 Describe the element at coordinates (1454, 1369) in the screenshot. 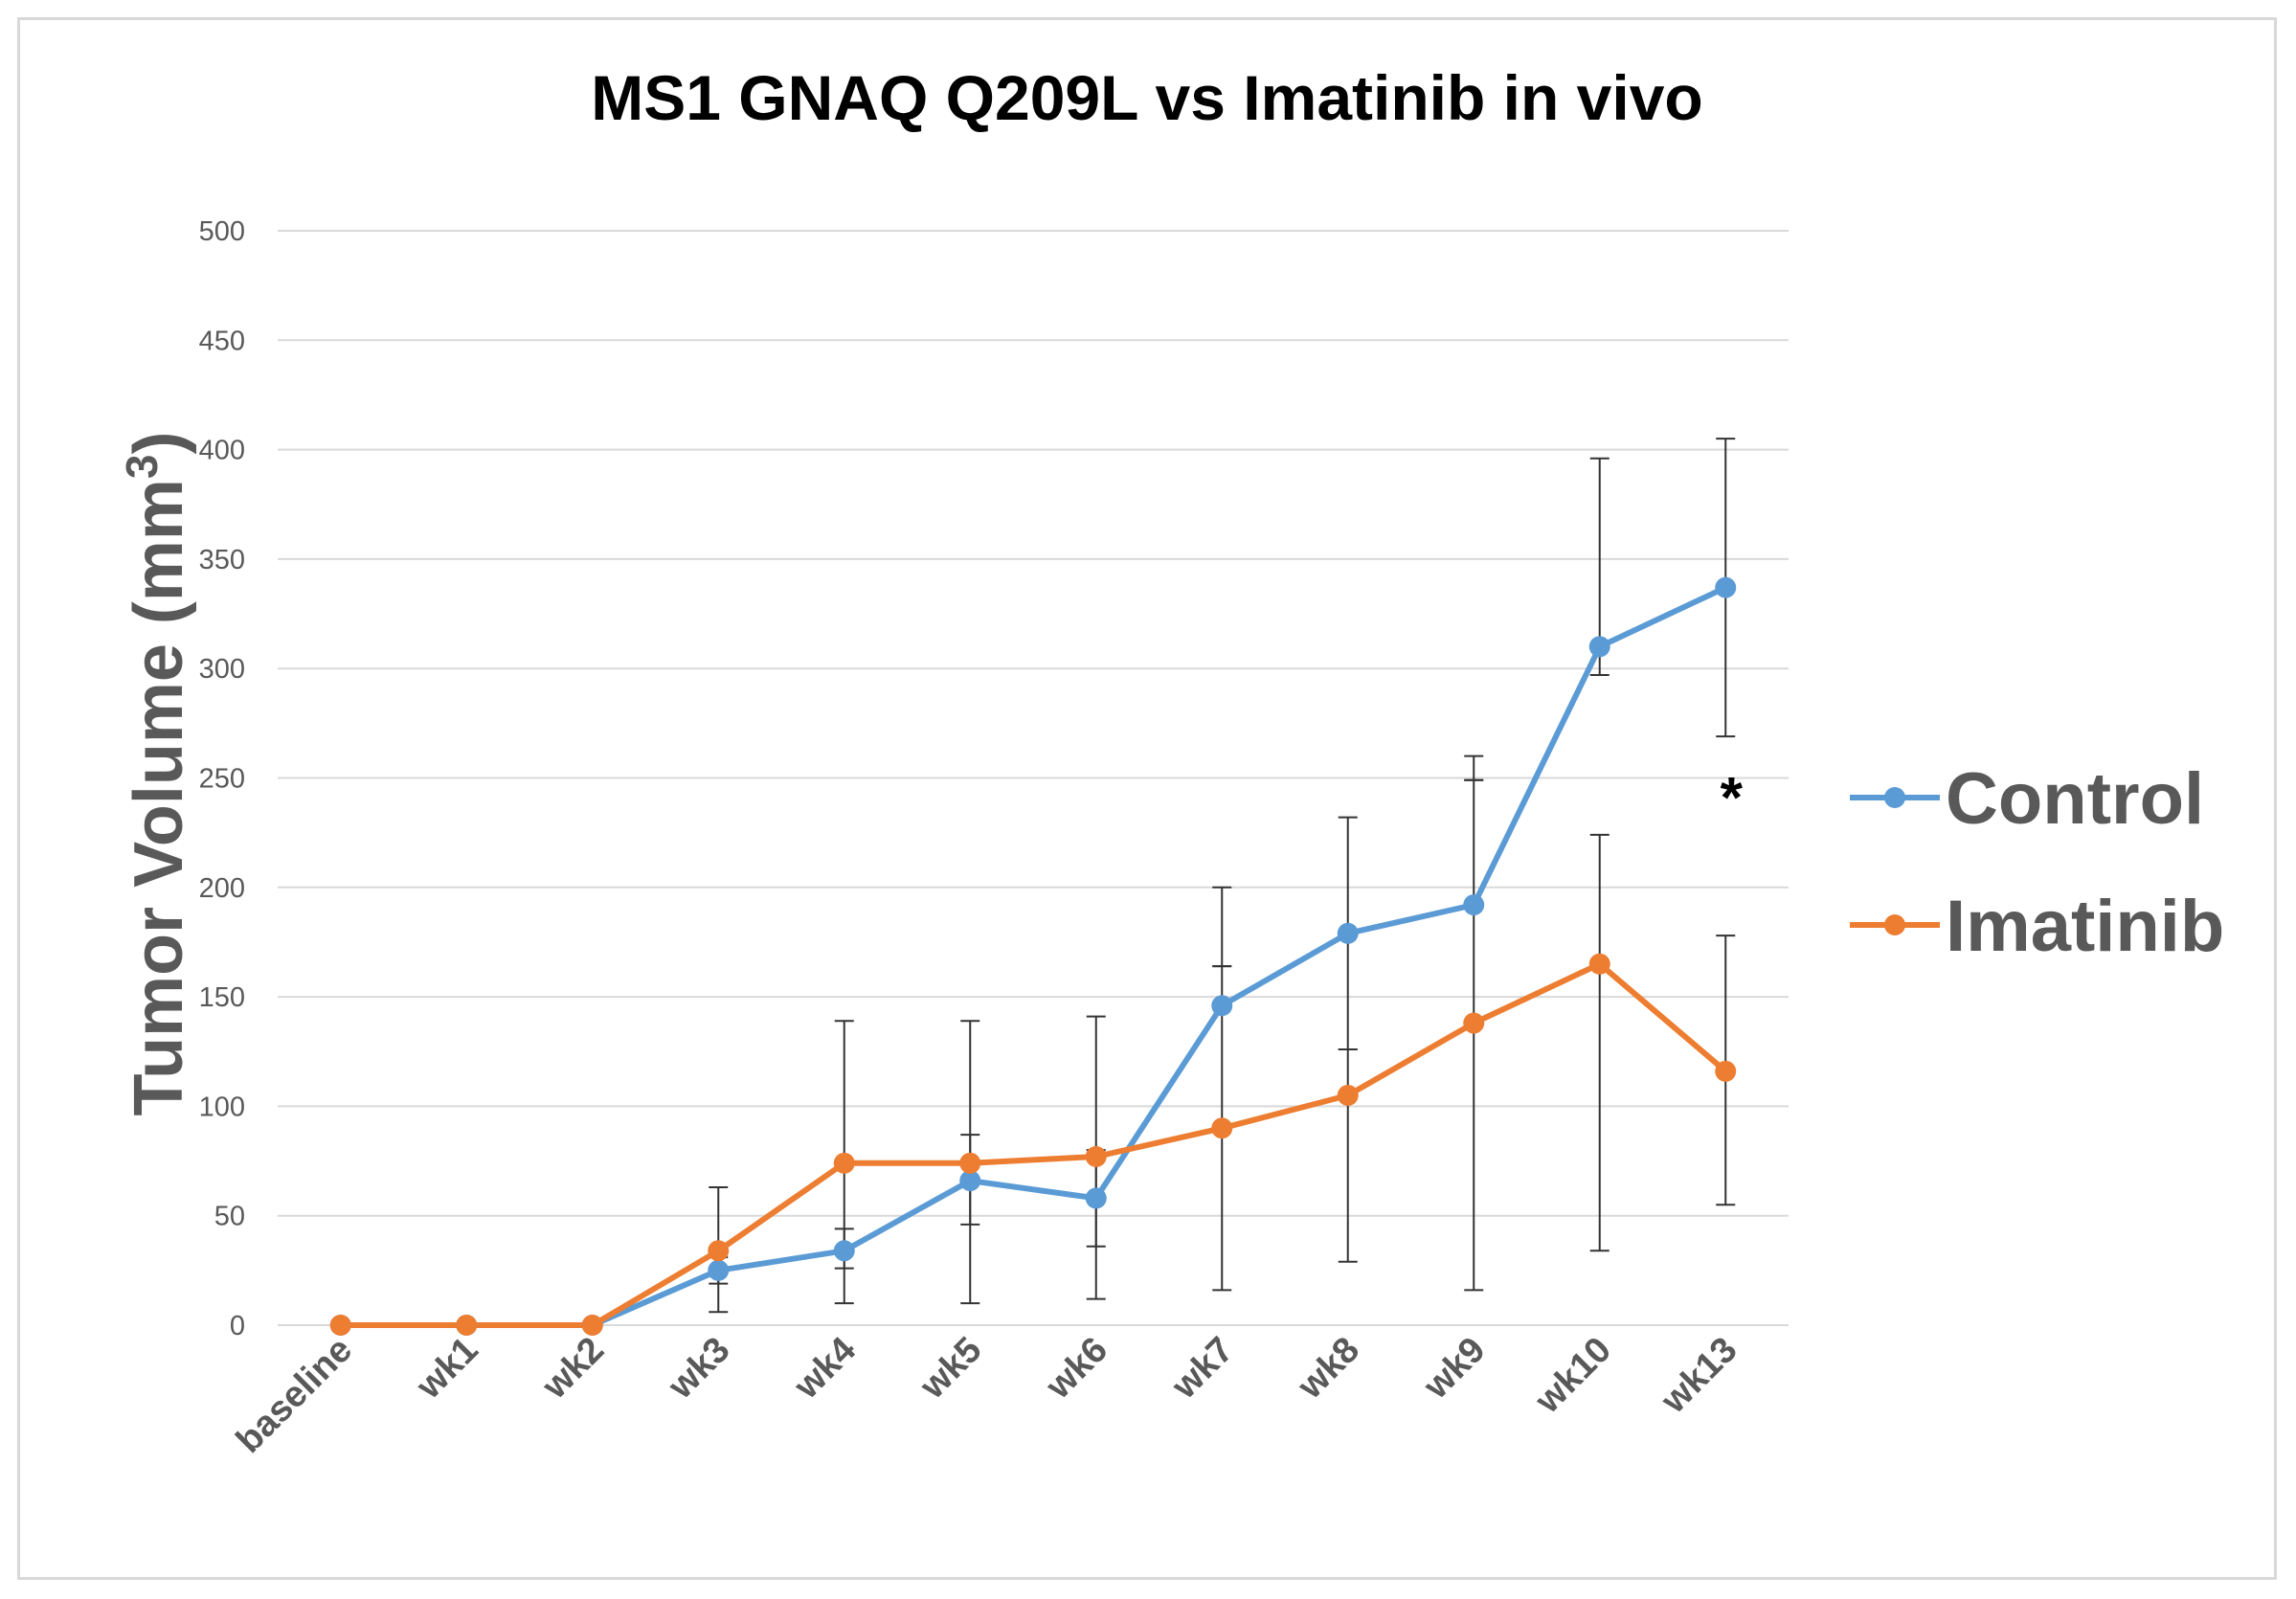

I see `x-tick-label: wk9` at that location.